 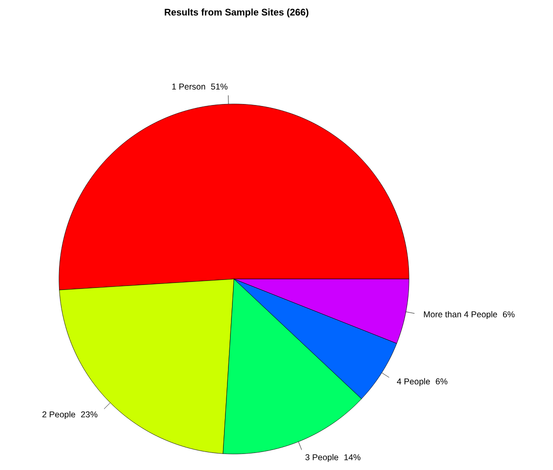 I want to click on slice-label: 2 People, so click(x=59, y=415).